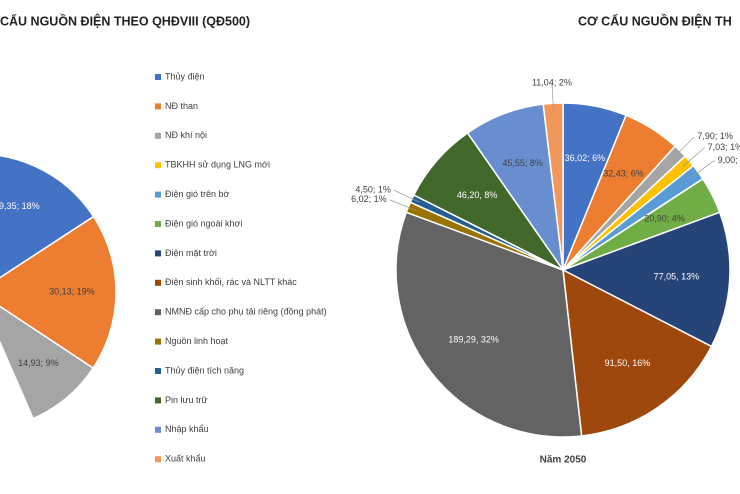  Describe the element at coordinates (197, 341) in the screenshot. I see `legend-label: Nguồn linh hoạt` at that location.